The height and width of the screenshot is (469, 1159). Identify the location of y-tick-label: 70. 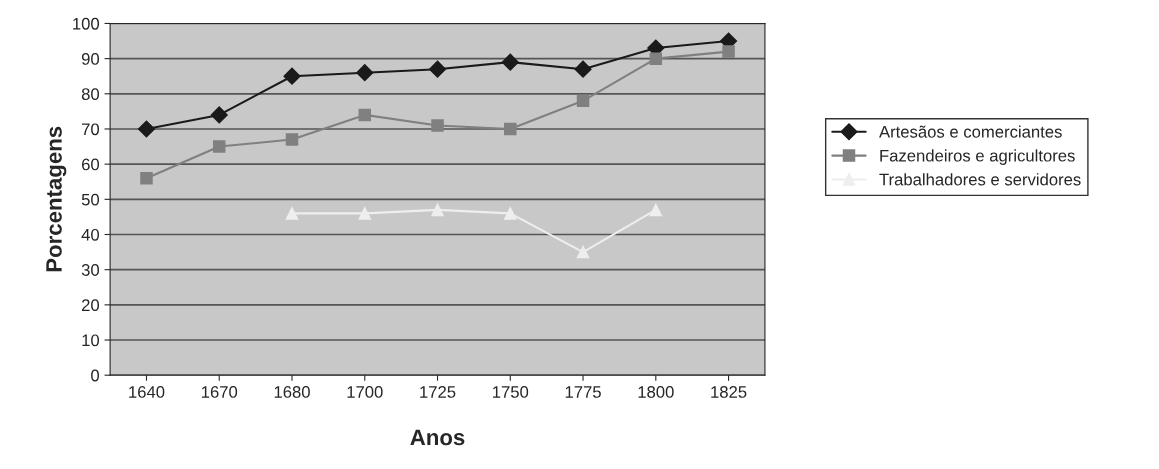
(91, 129).